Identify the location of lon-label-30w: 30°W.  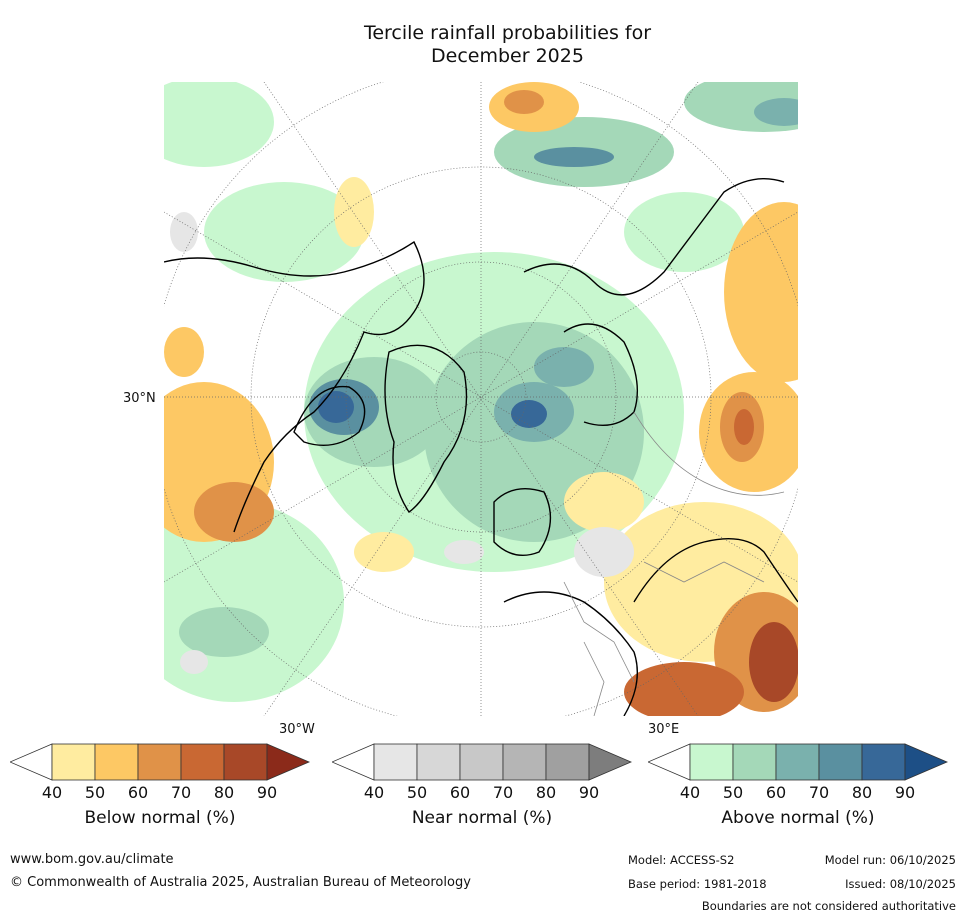
(297, 729).